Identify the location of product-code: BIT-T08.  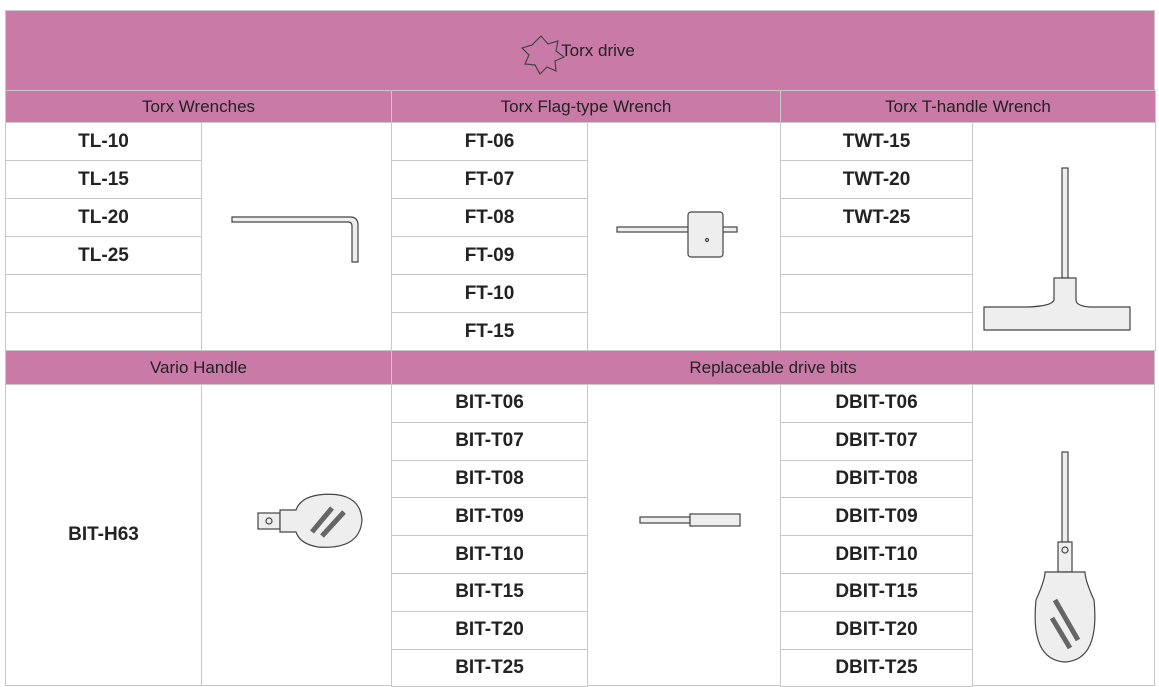
(489, 479).